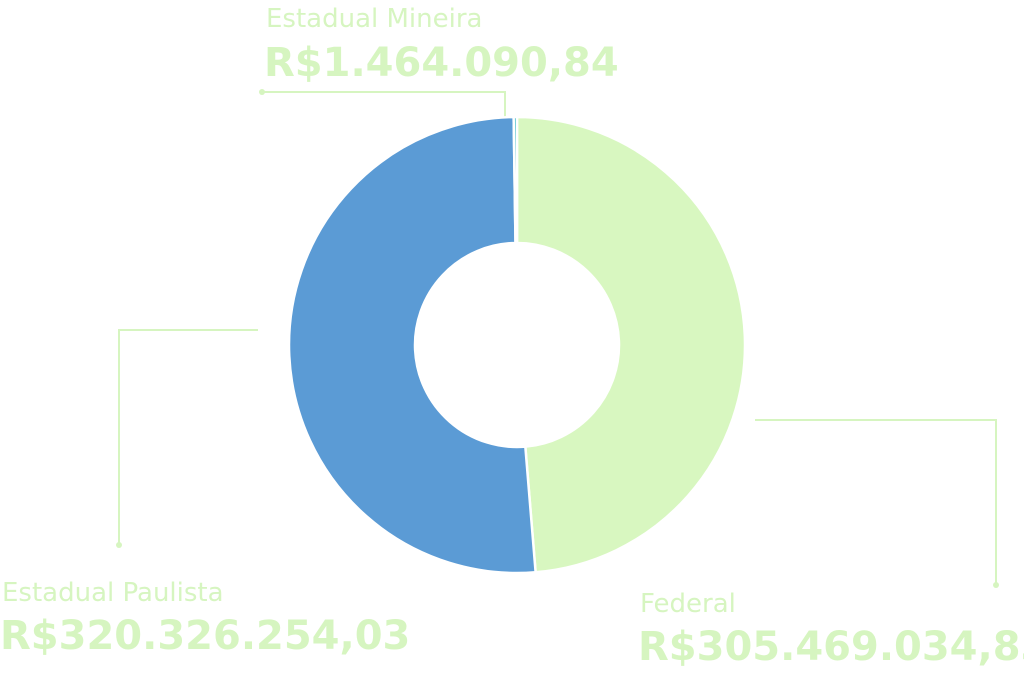 Image resolution: width=1024 pixels, height=675 pixels. I want to click on slice-label: Estadual Paulista, so click(113, 593).